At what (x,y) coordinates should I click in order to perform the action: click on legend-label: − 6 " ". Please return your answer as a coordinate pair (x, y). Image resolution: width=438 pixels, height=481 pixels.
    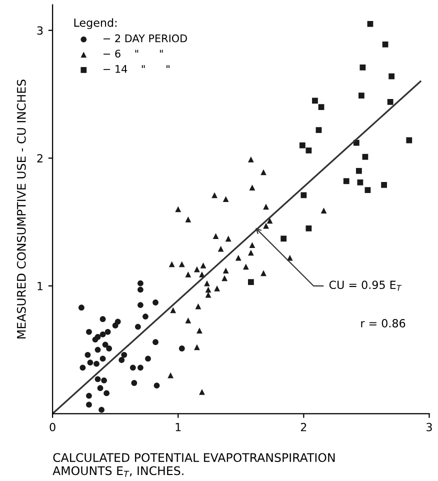
    Looking at the image, I should click on (133, 54).